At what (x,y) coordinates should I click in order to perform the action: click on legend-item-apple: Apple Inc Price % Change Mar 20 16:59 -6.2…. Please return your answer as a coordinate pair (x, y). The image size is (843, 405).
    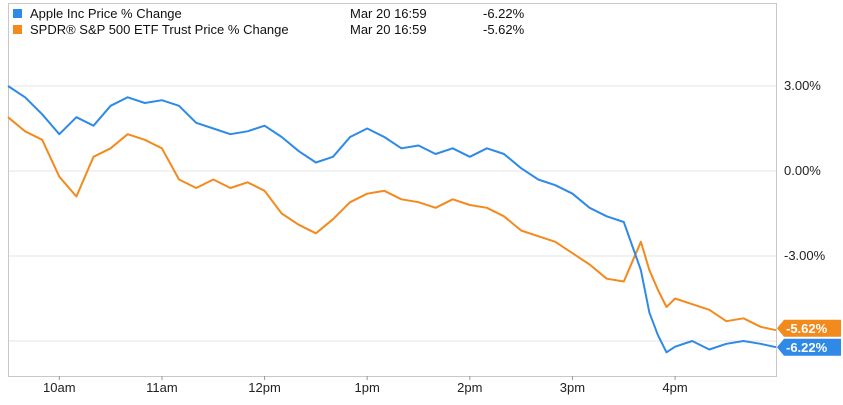
    Looking at the image, I should click on (269, 13).